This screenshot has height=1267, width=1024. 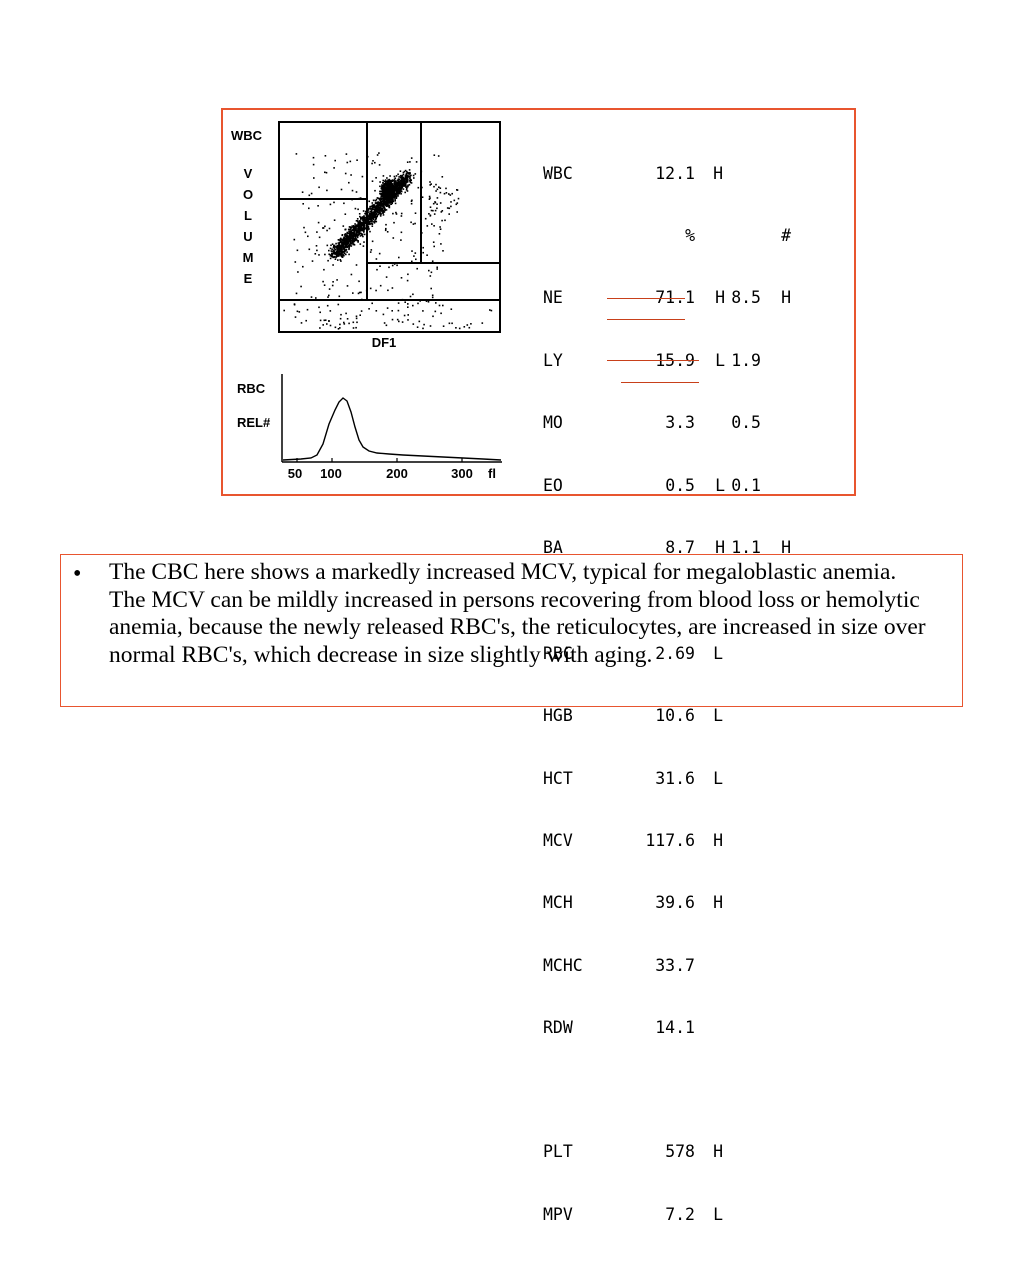 I want to click on scatter-y-letter: V, so click(x=248, y=173).